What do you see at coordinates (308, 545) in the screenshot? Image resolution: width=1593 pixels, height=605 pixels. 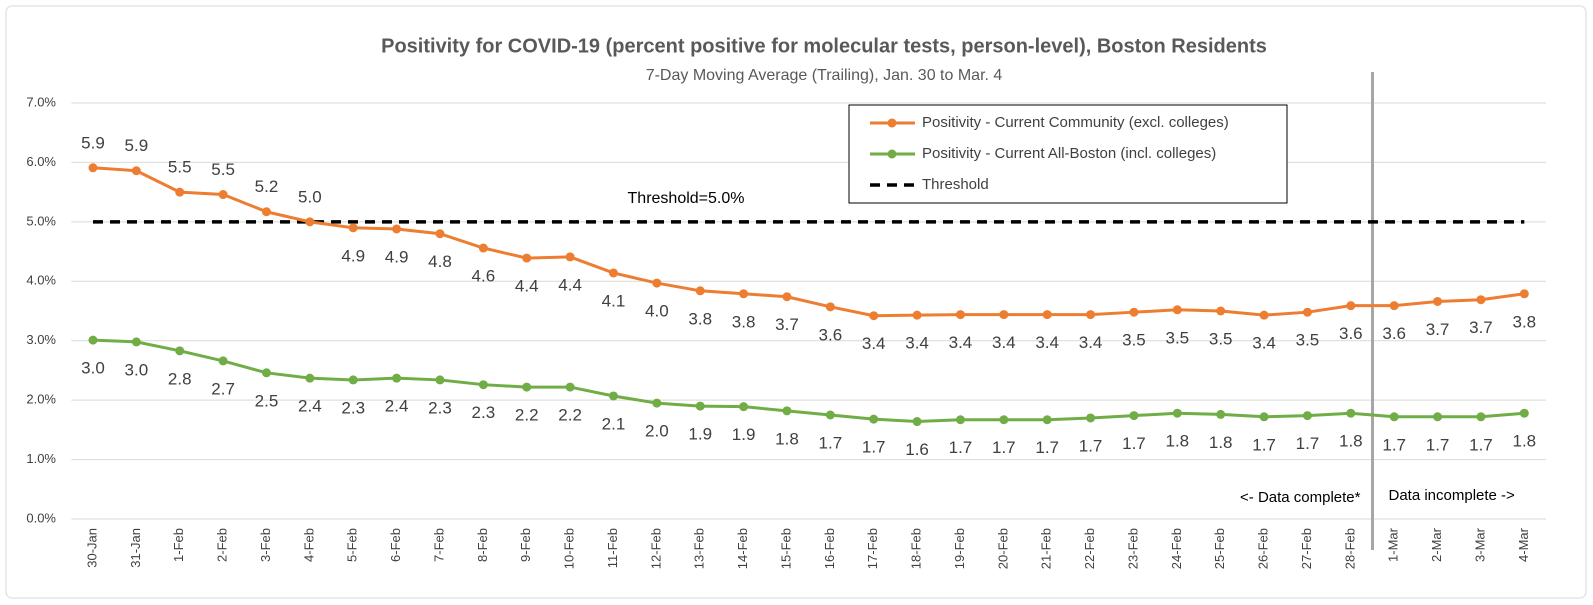 I see `x-tick-label: 4-Feb` at bounding box center [308, 545].